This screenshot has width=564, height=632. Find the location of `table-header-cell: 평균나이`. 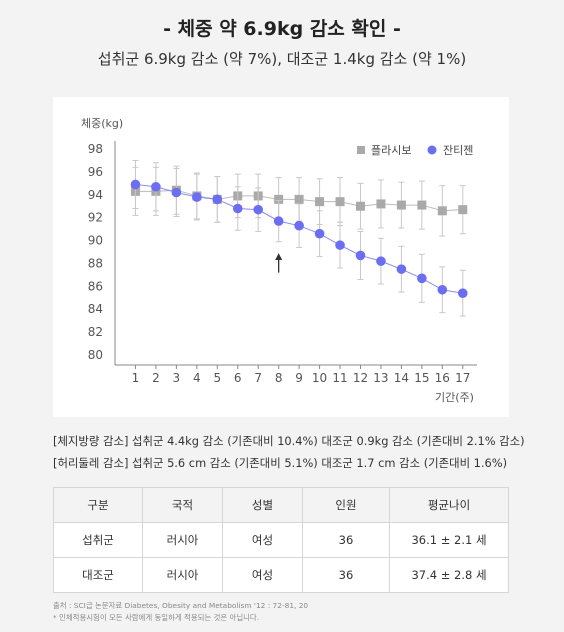

table-header-cell: 평균나이 is located at coordinates (449, 505).